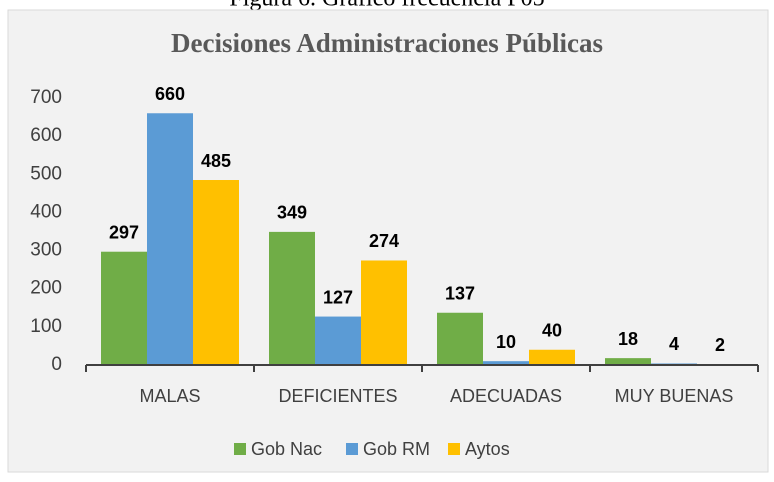 The width and height of the screenshot is (774, 482). What do you see at coordinates (506, 396) in the screenshot?
I see `x-tick-label: ADECUADAS` at bounding box center [506, 396].